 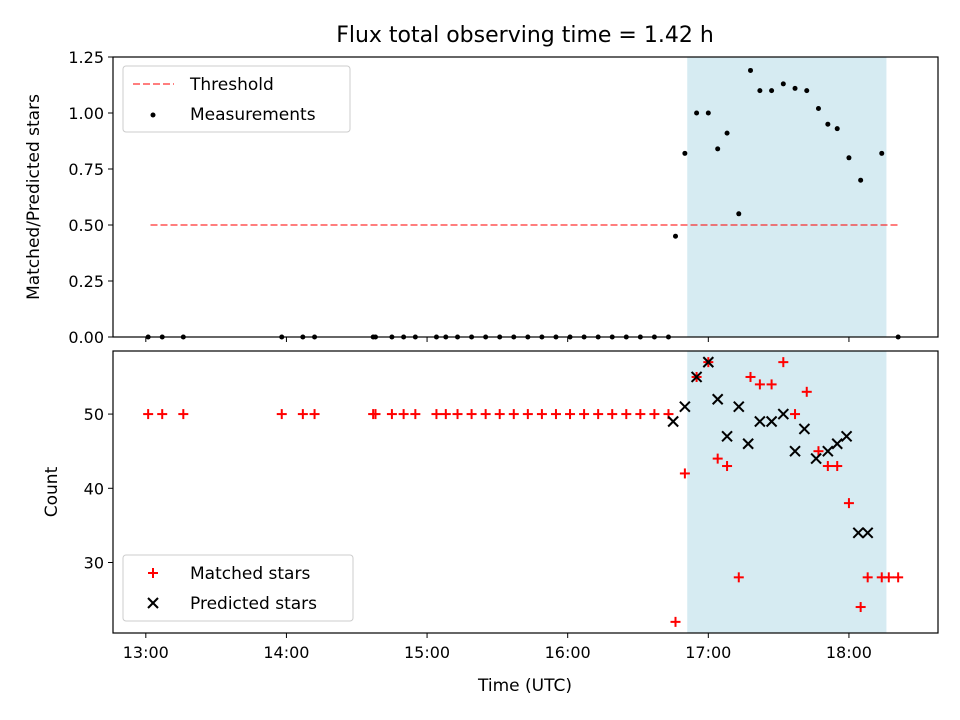 I want to click on top-y-tick-label: 0.00, so click(x=86, y=337).